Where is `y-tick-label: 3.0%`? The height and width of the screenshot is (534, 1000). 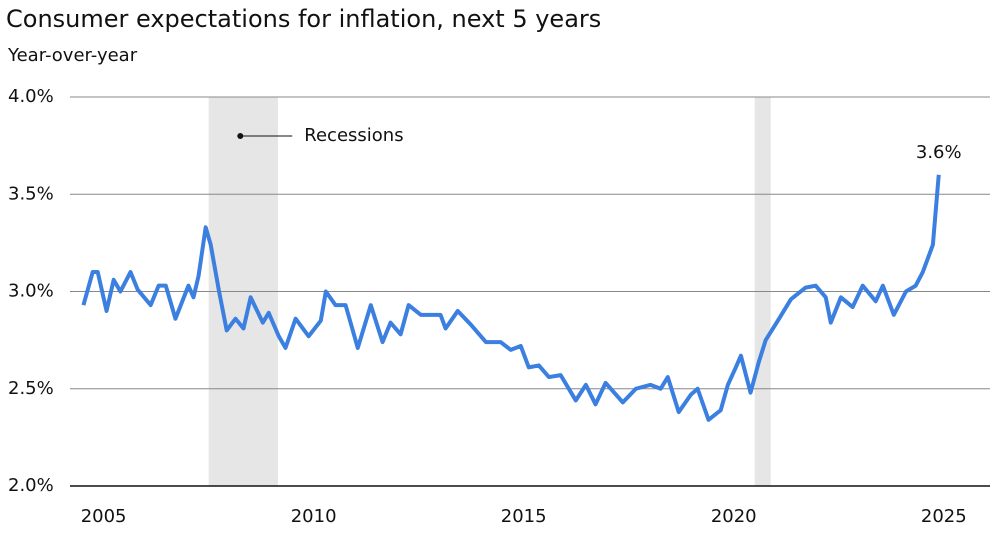
y-tick-label: 3.0% is located at coordinates (31, 291).